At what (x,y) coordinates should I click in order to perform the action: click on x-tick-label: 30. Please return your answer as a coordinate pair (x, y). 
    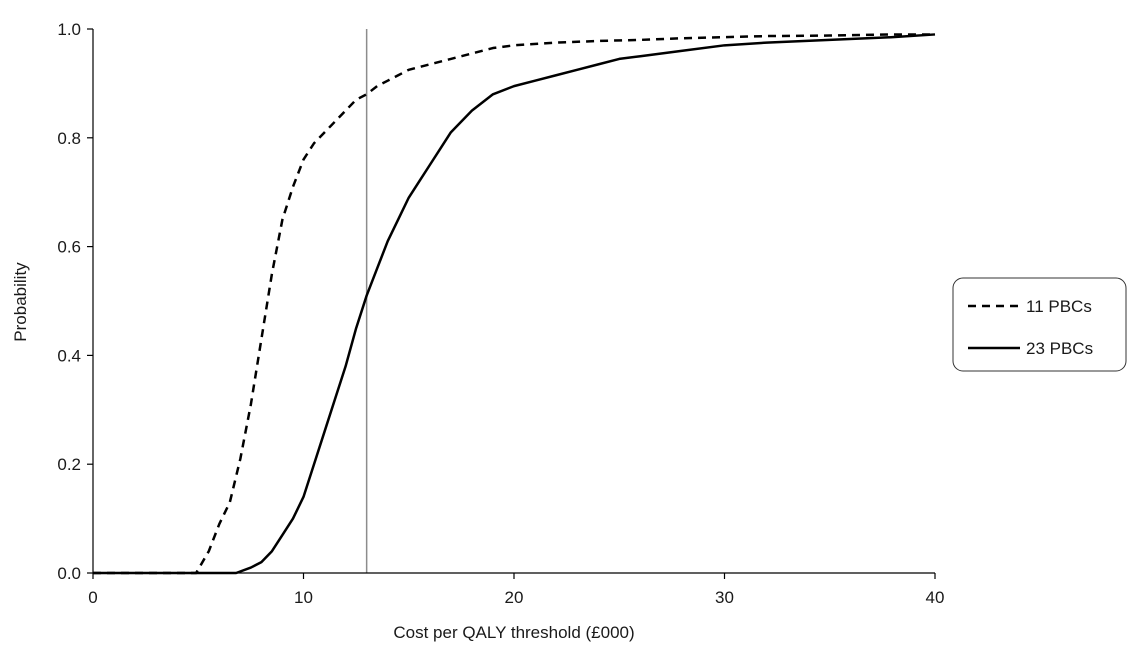
    Looking at the image, I should click on (724, 597).